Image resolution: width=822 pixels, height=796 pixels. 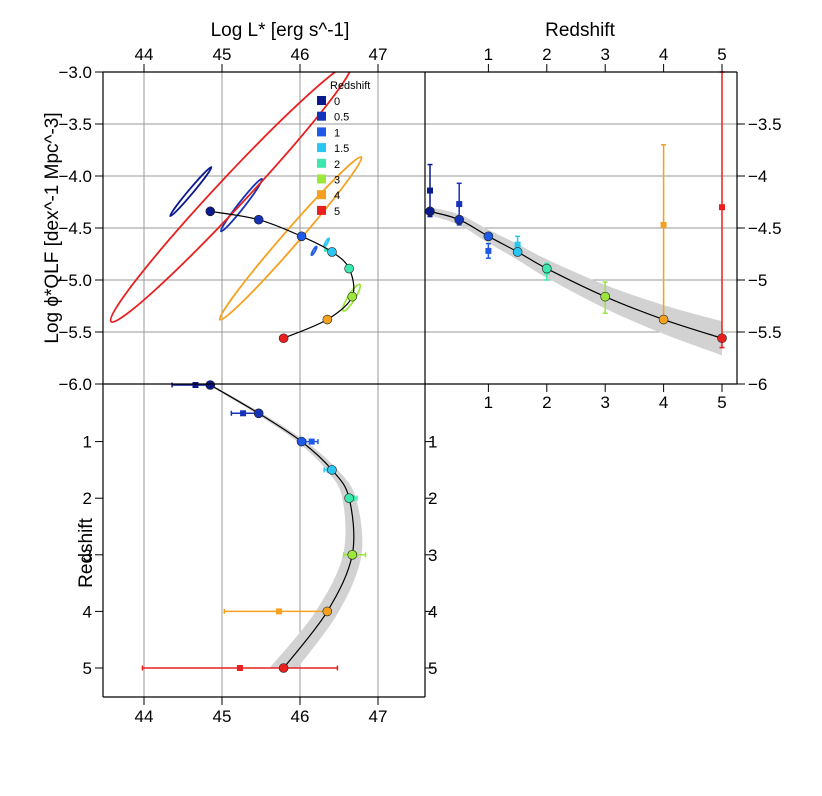 I want to click on legend-label-z-3: 3, so click(x=337, y=181).